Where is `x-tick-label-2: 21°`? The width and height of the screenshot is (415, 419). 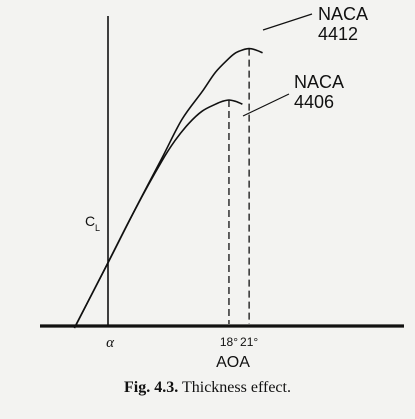 x-tick-label-2: 21° is located at coordinates (249, 342).